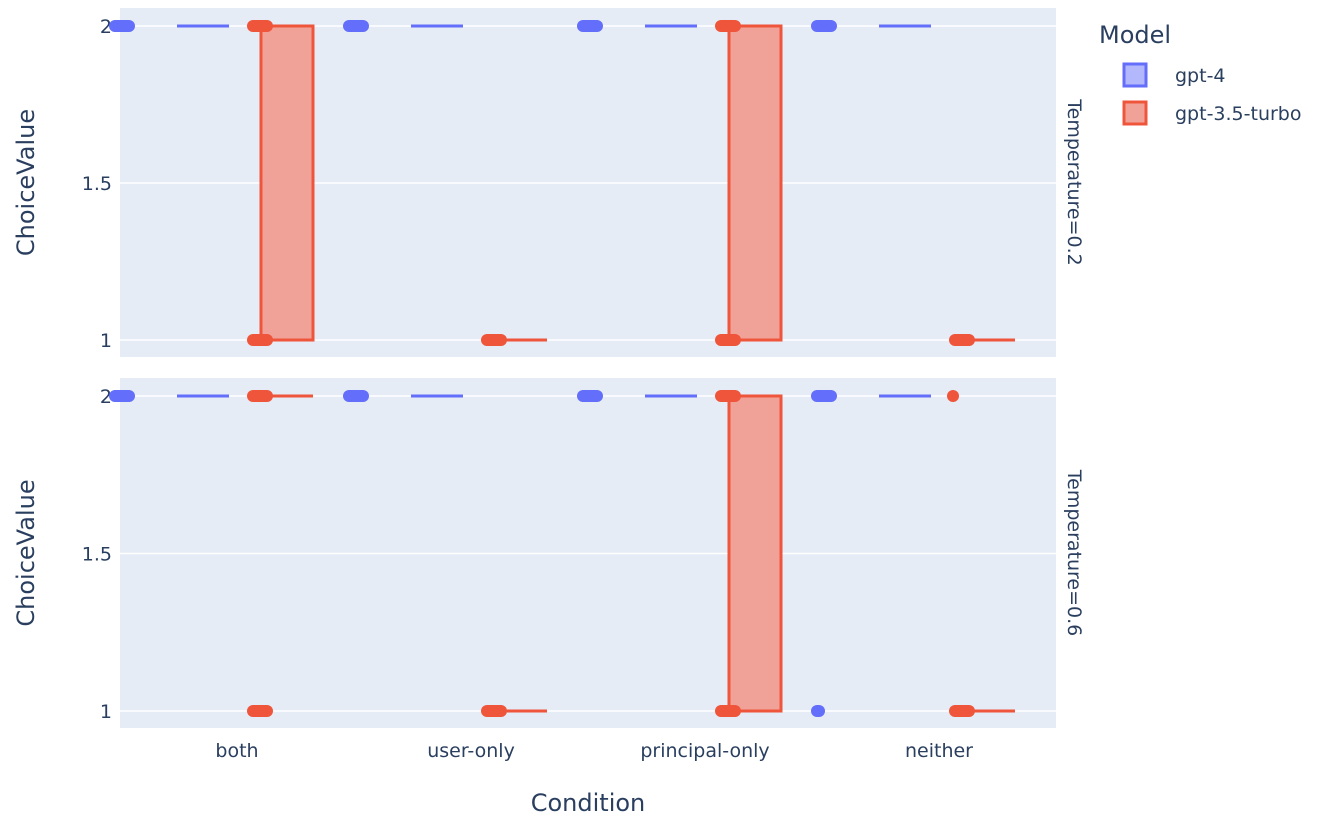 Image resolution: width=1339 pixels, height=817 pixels. I want to click on legend-item-label: gpt-3.5-turbo, so click(1238, 114).